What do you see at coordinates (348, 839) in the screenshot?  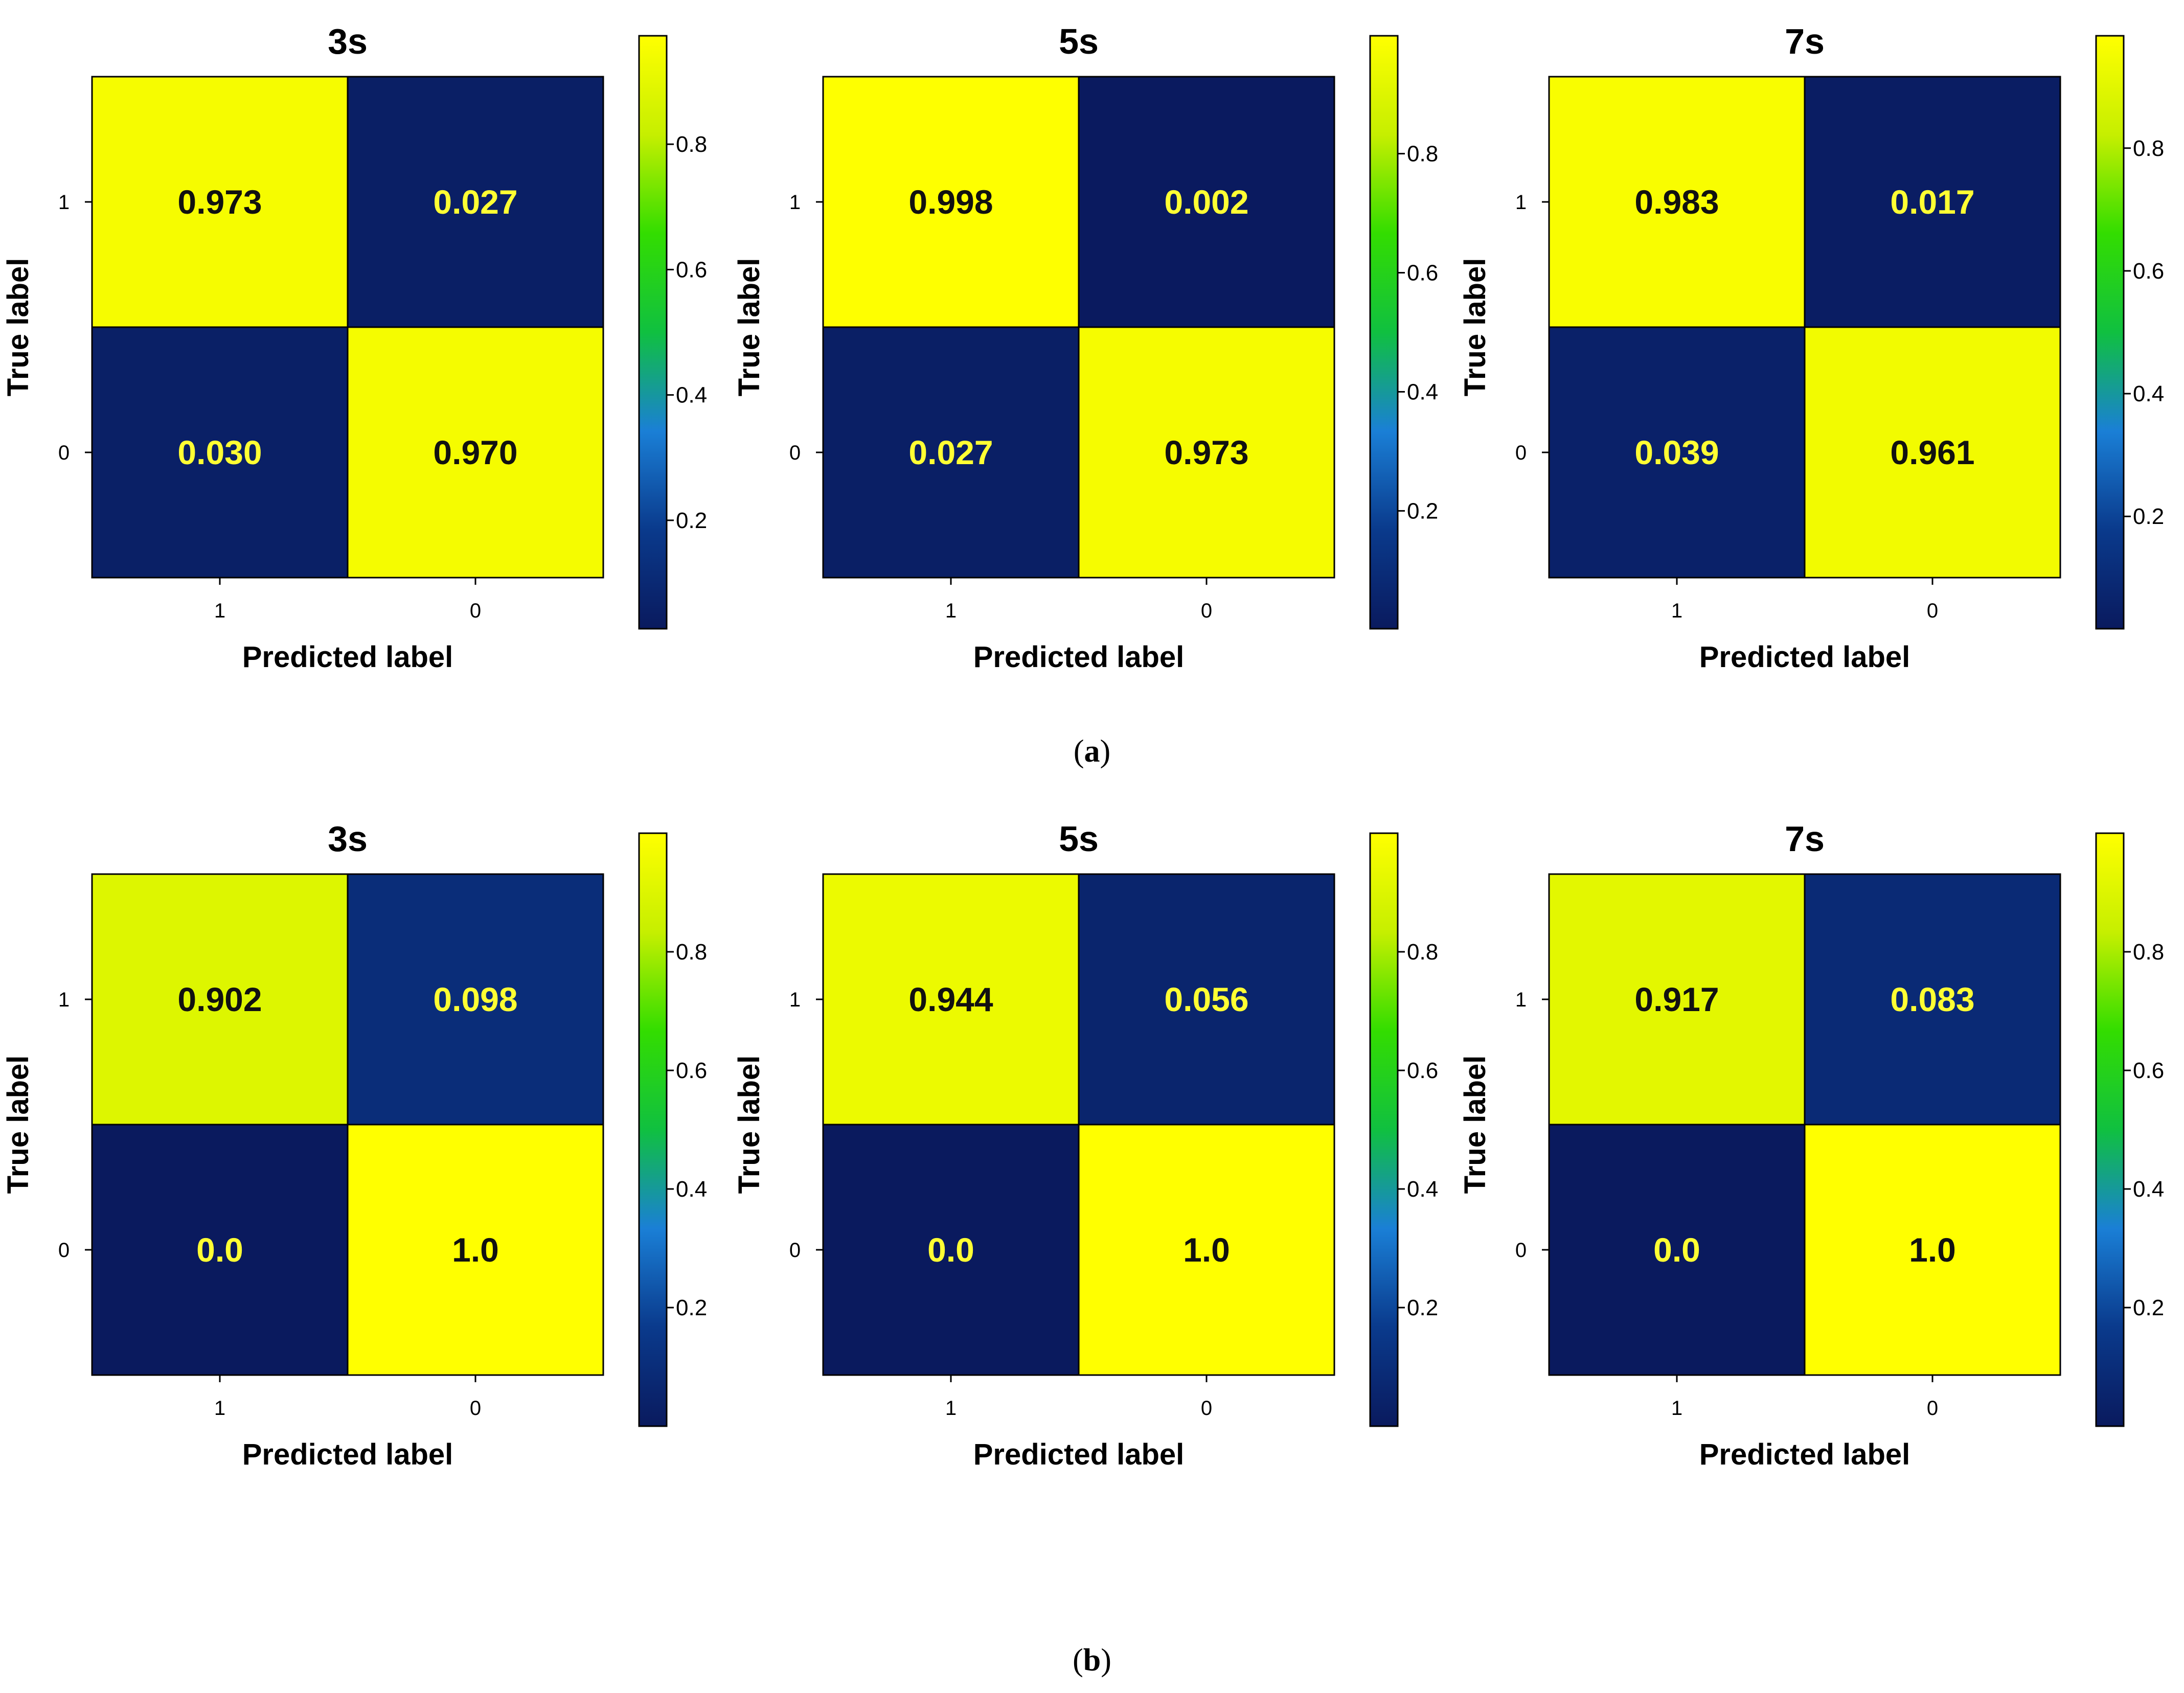 I see `chart-title: 3s` at bounding box center [348, 839].